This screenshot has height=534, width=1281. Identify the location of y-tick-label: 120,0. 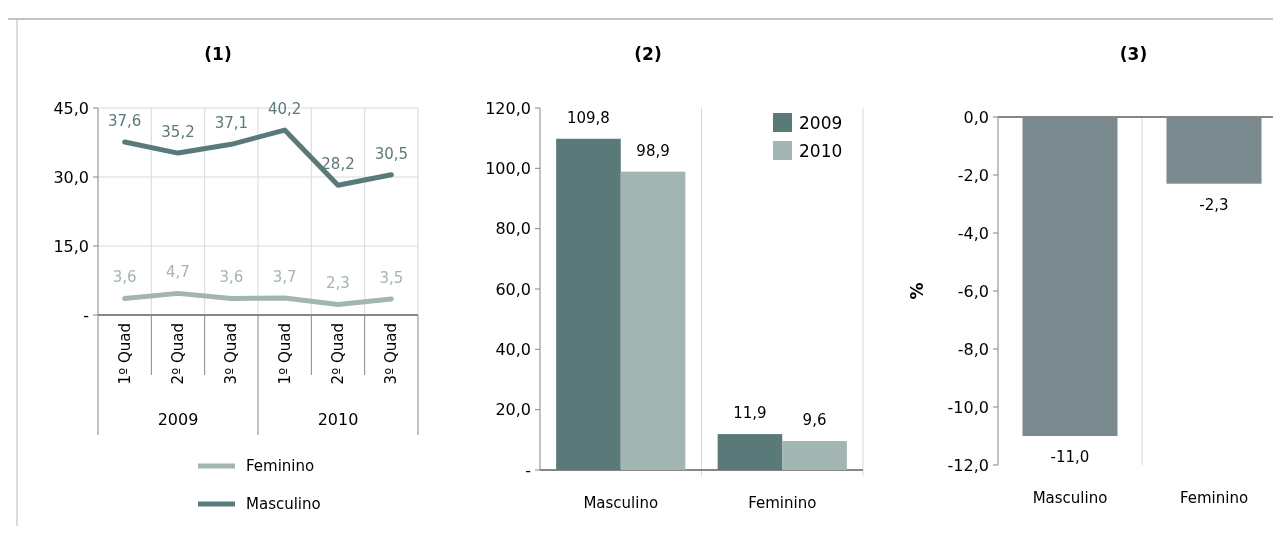
(508, 108).